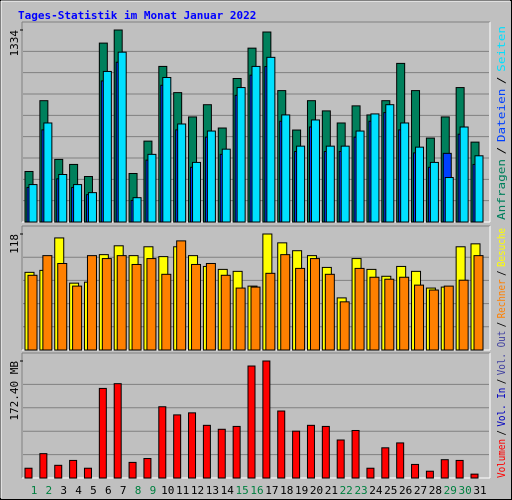 The height and width of the screenshot is (500, 512). I want to click on legend-item: Dateien, so click(501, 115).